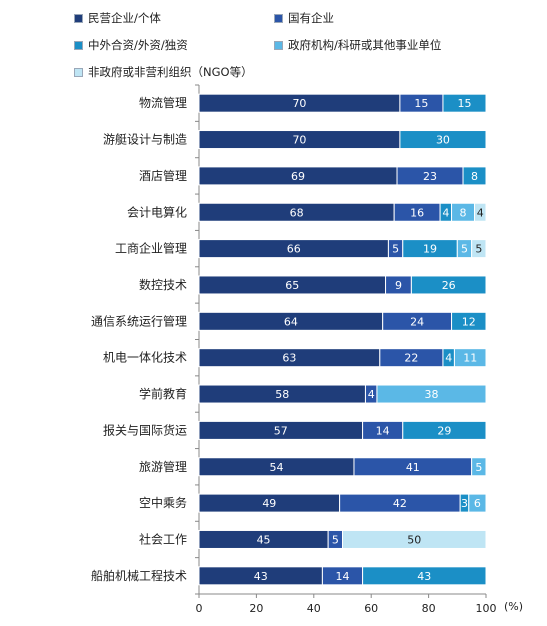 The width and height of the screenshot is (547, 626). I want to click on data-label: 41, so click(413, 467).